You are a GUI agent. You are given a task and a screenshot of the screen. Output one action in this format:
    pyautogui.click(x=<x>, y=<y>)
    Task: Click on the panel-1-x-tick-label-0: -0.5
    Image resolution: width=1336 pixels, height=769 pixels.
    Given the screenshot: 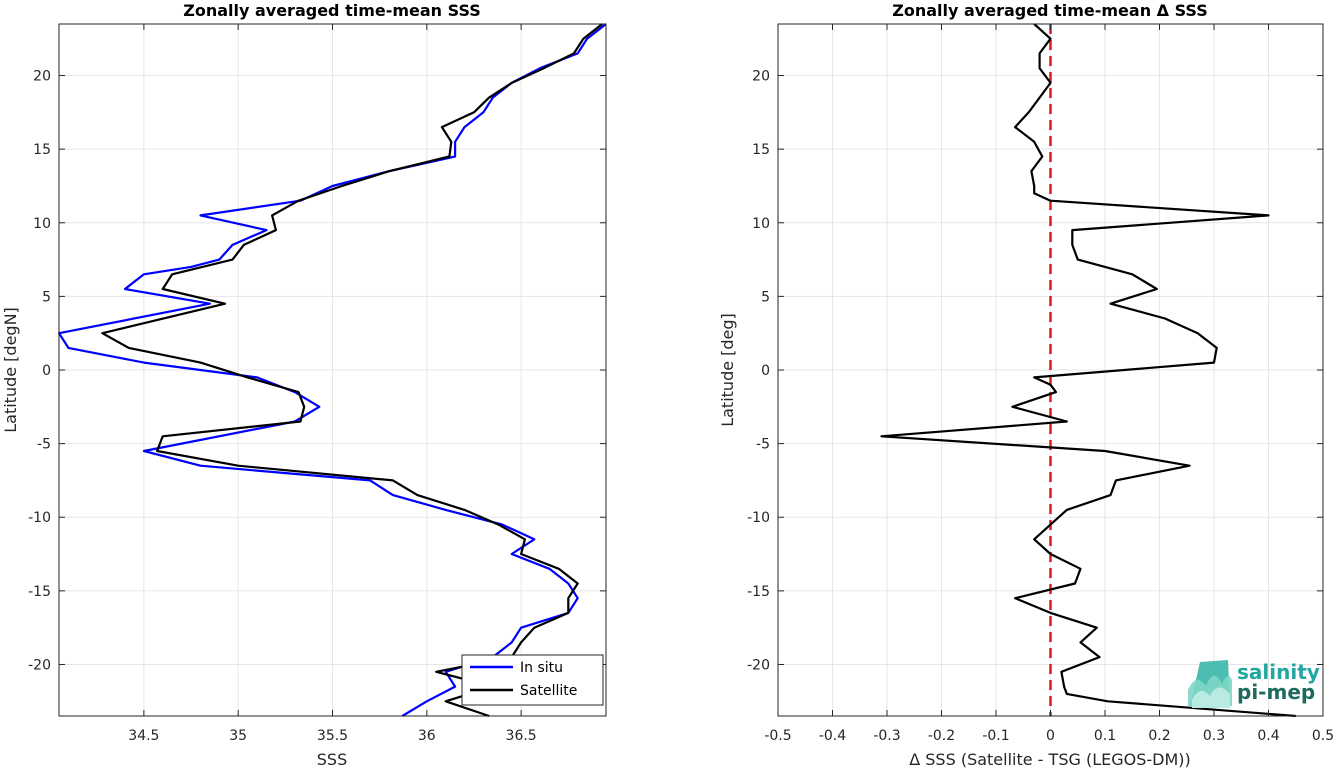 What is the action you would take?
    pyautogui.click(x=777, y=736)
    